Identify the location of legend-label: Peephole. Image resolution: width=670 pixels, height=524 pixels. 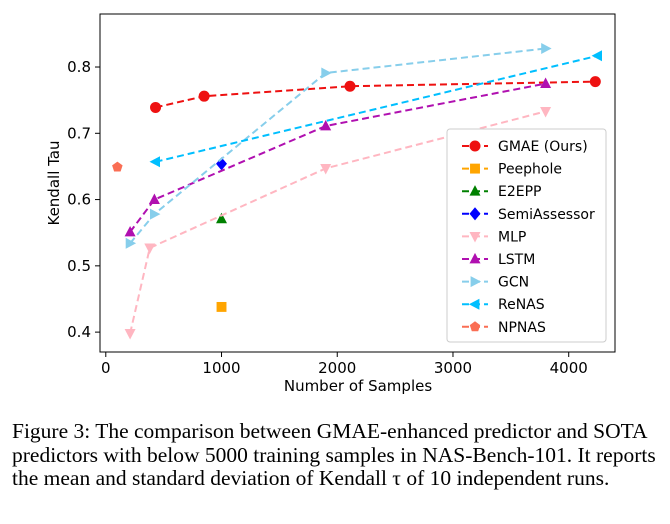
(530, 170).